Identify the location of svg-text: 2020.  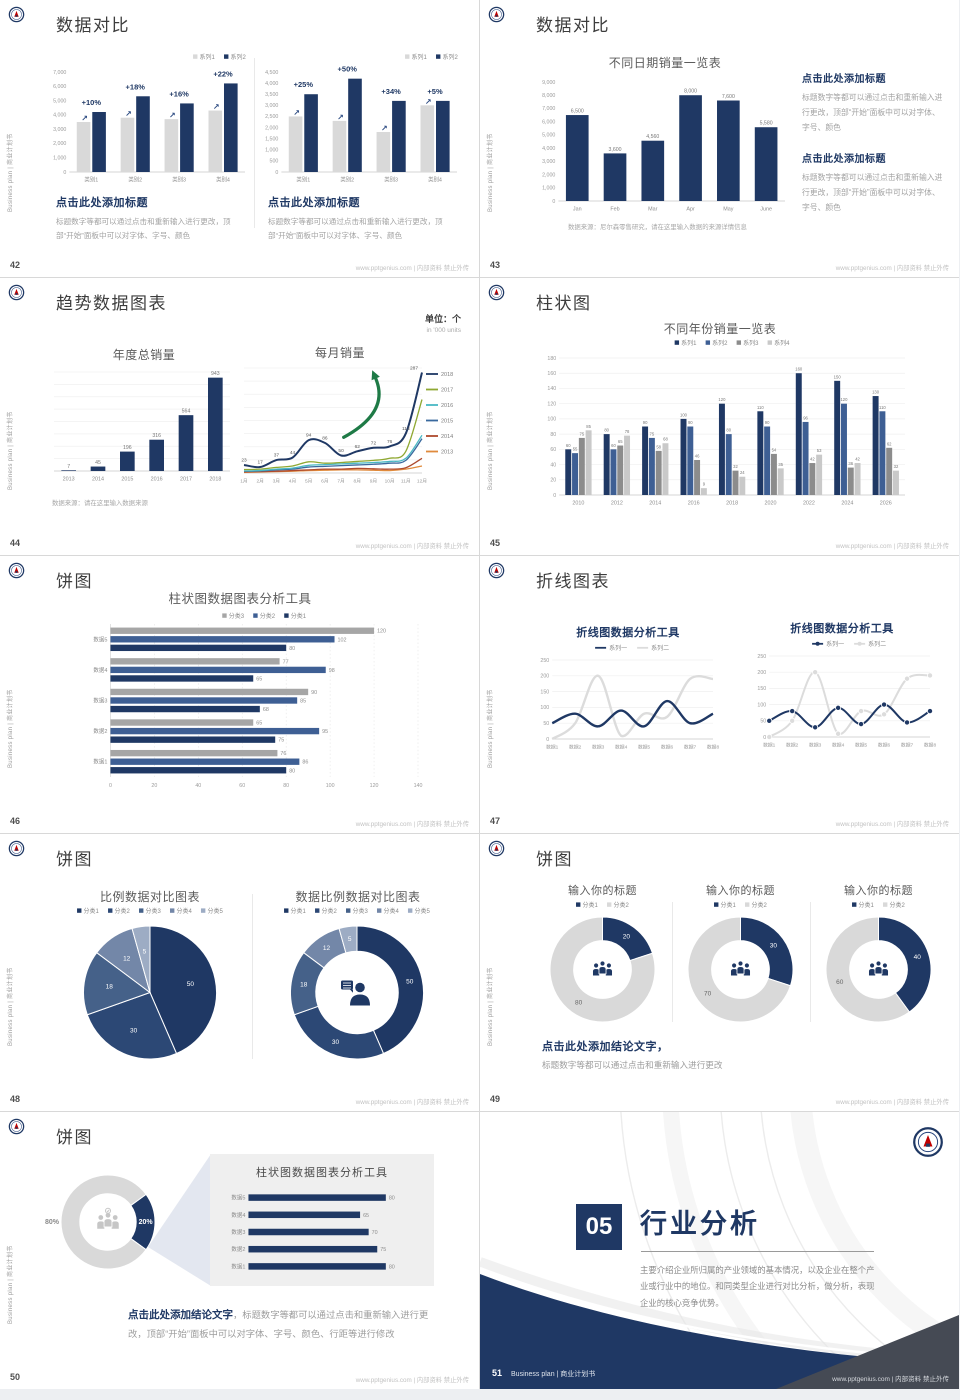
(771, 504).